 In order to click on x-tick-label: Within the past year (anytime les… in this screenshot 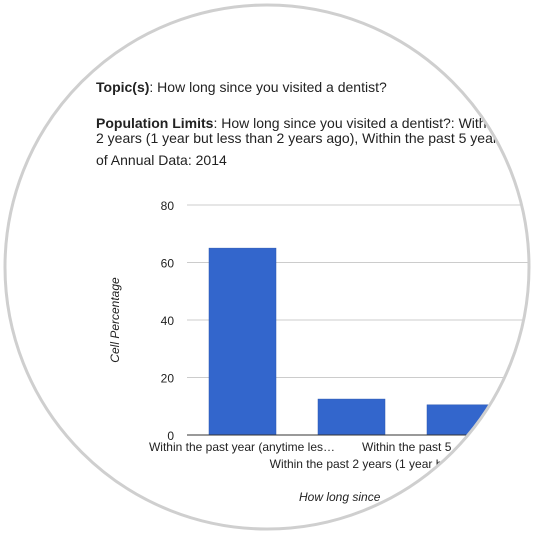, I will do `click(242, 447)`.